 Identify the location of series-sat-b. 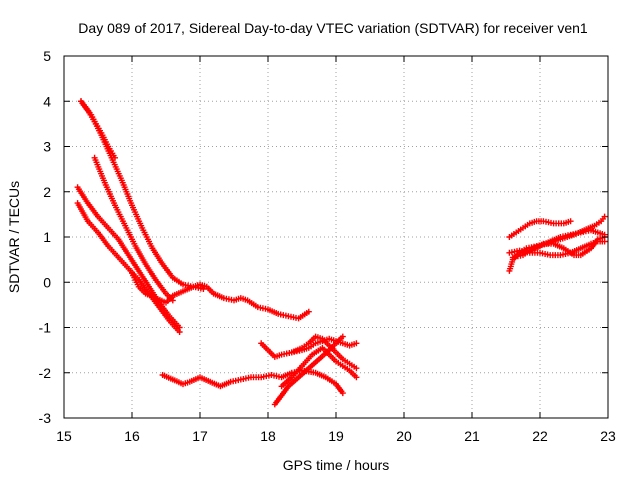
(142, 195).